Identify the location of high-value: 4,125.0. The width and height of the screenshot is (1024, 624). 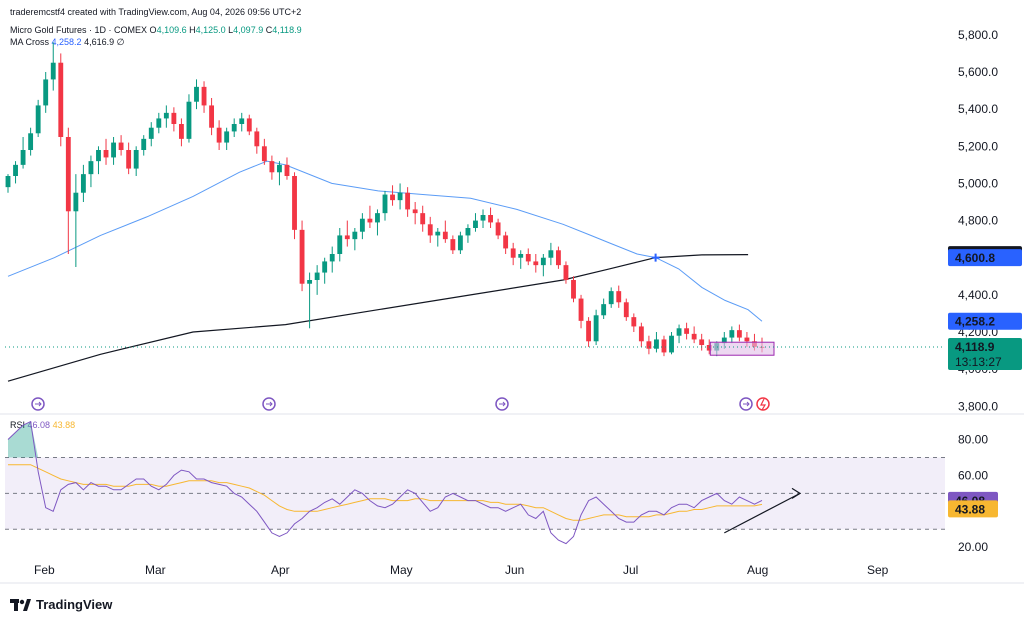
(210, 30).